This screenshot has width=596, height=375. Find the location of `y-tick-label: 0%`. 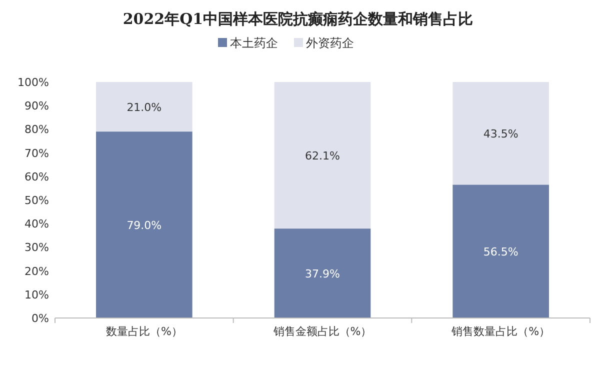

y-tick-label: 0% is located at coordinates (40, 318).